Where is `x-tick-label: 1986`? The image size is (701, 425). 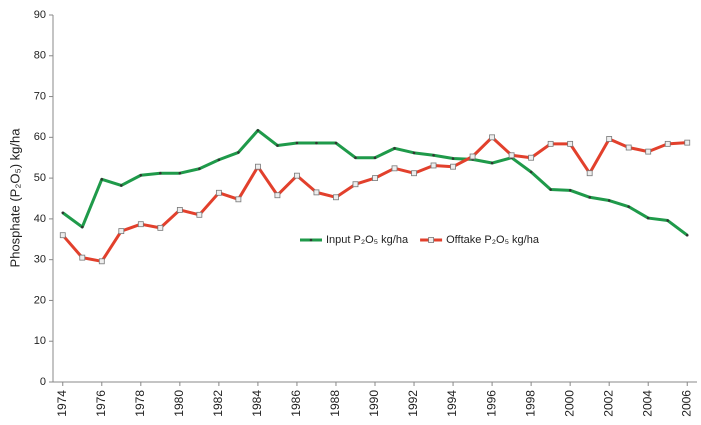 x-tick-label: 1986 is located at coordinates (296, 403).